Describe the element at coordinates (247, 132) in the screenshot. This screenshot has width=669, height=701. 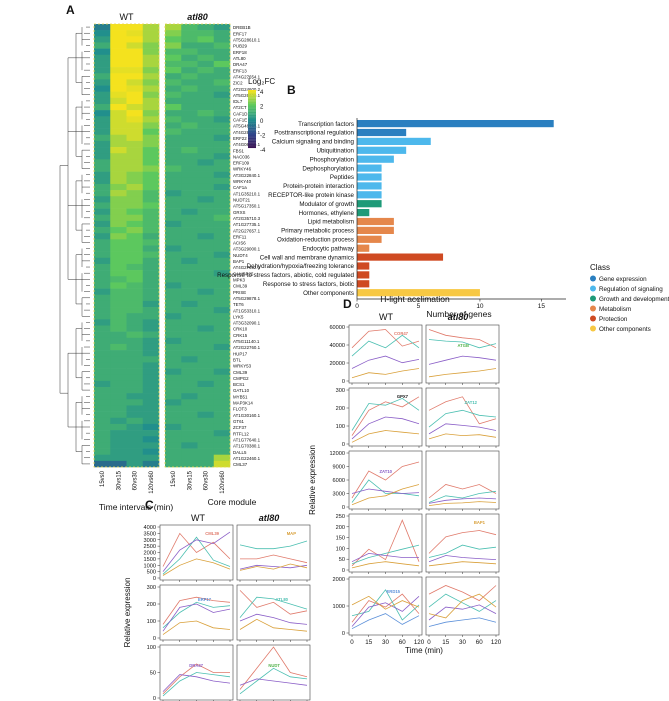
I see `gene-label: AT4G28780.1` at that location.